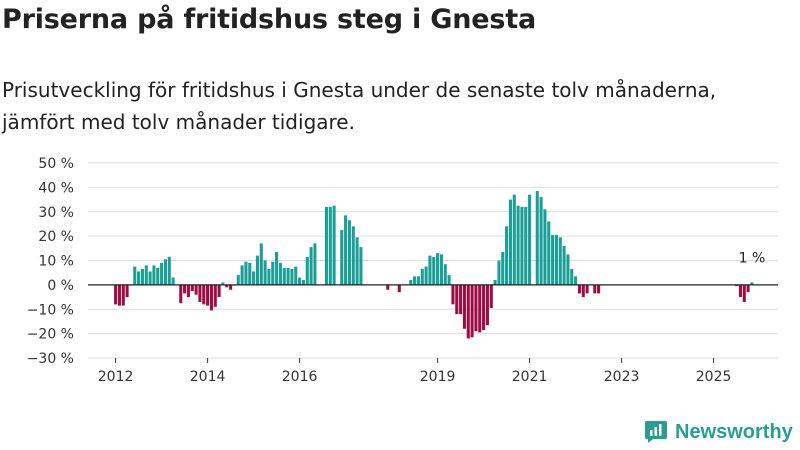 The width and height of the screenshot is (800, 450). I want to click on y-tick-label: 30 %, so click(56, 213).